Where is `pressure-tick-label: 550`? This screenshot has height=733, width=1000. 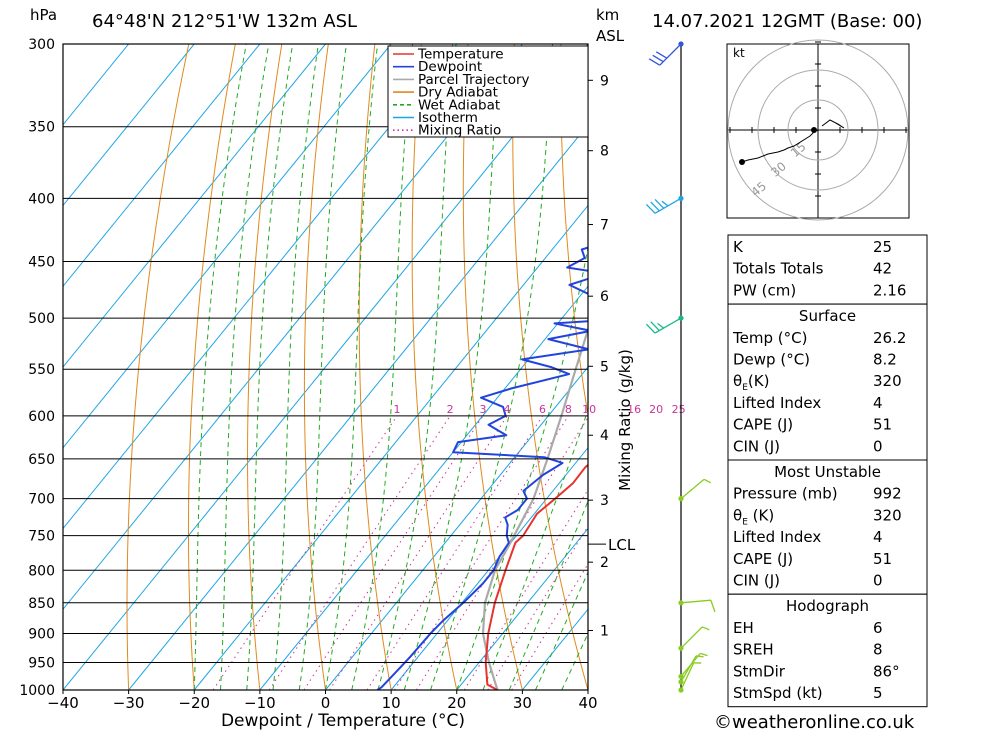 pressure-tick-label: 550 is located at coordinates (41, 370).